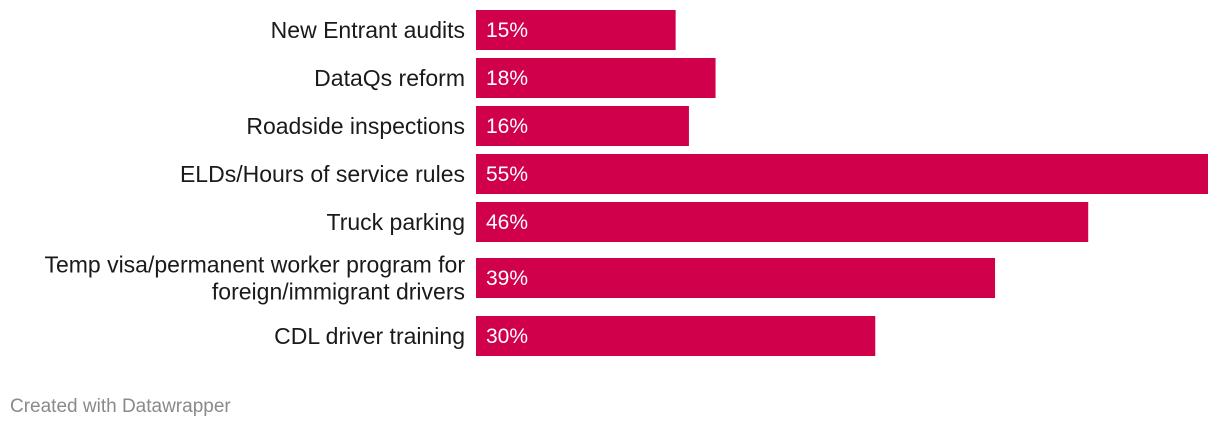 The width and height of the screenshot is (1220, 432). Describe the element at coordinates (322, 174) in the screenshot. I see `category-label: ELDs/Hours of service rules` at that location.